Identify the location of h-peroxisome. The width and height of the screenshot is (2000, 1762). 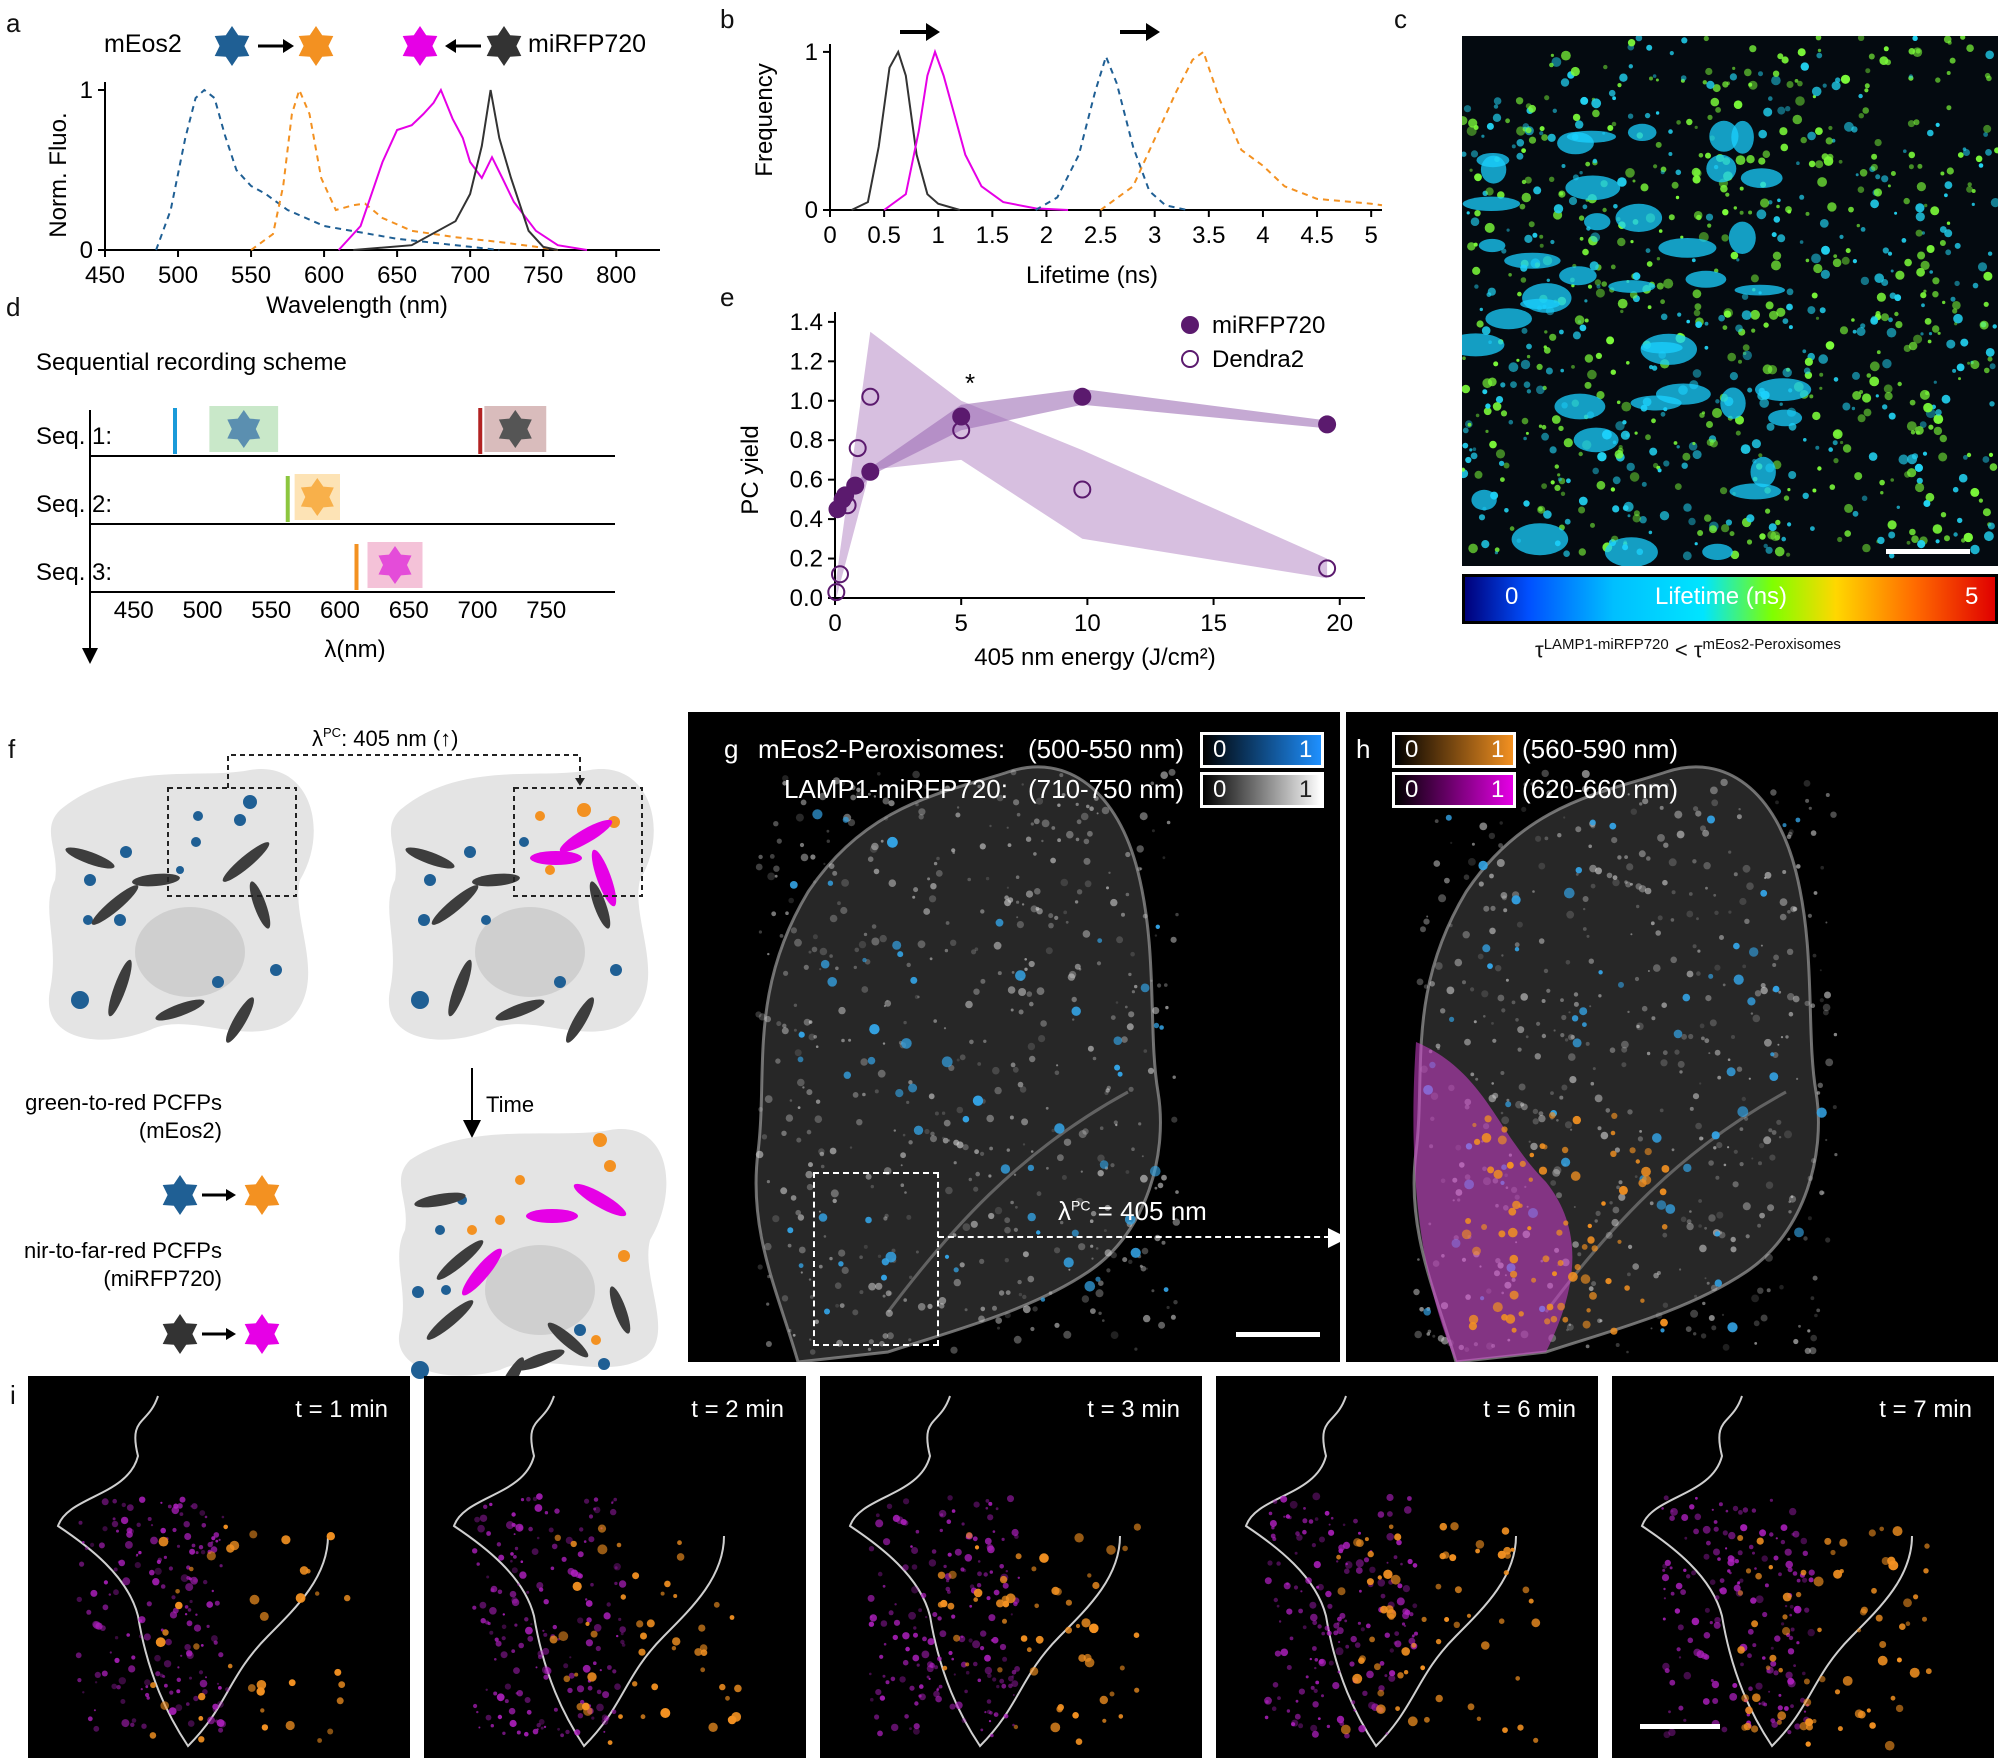
(1508, 1104).